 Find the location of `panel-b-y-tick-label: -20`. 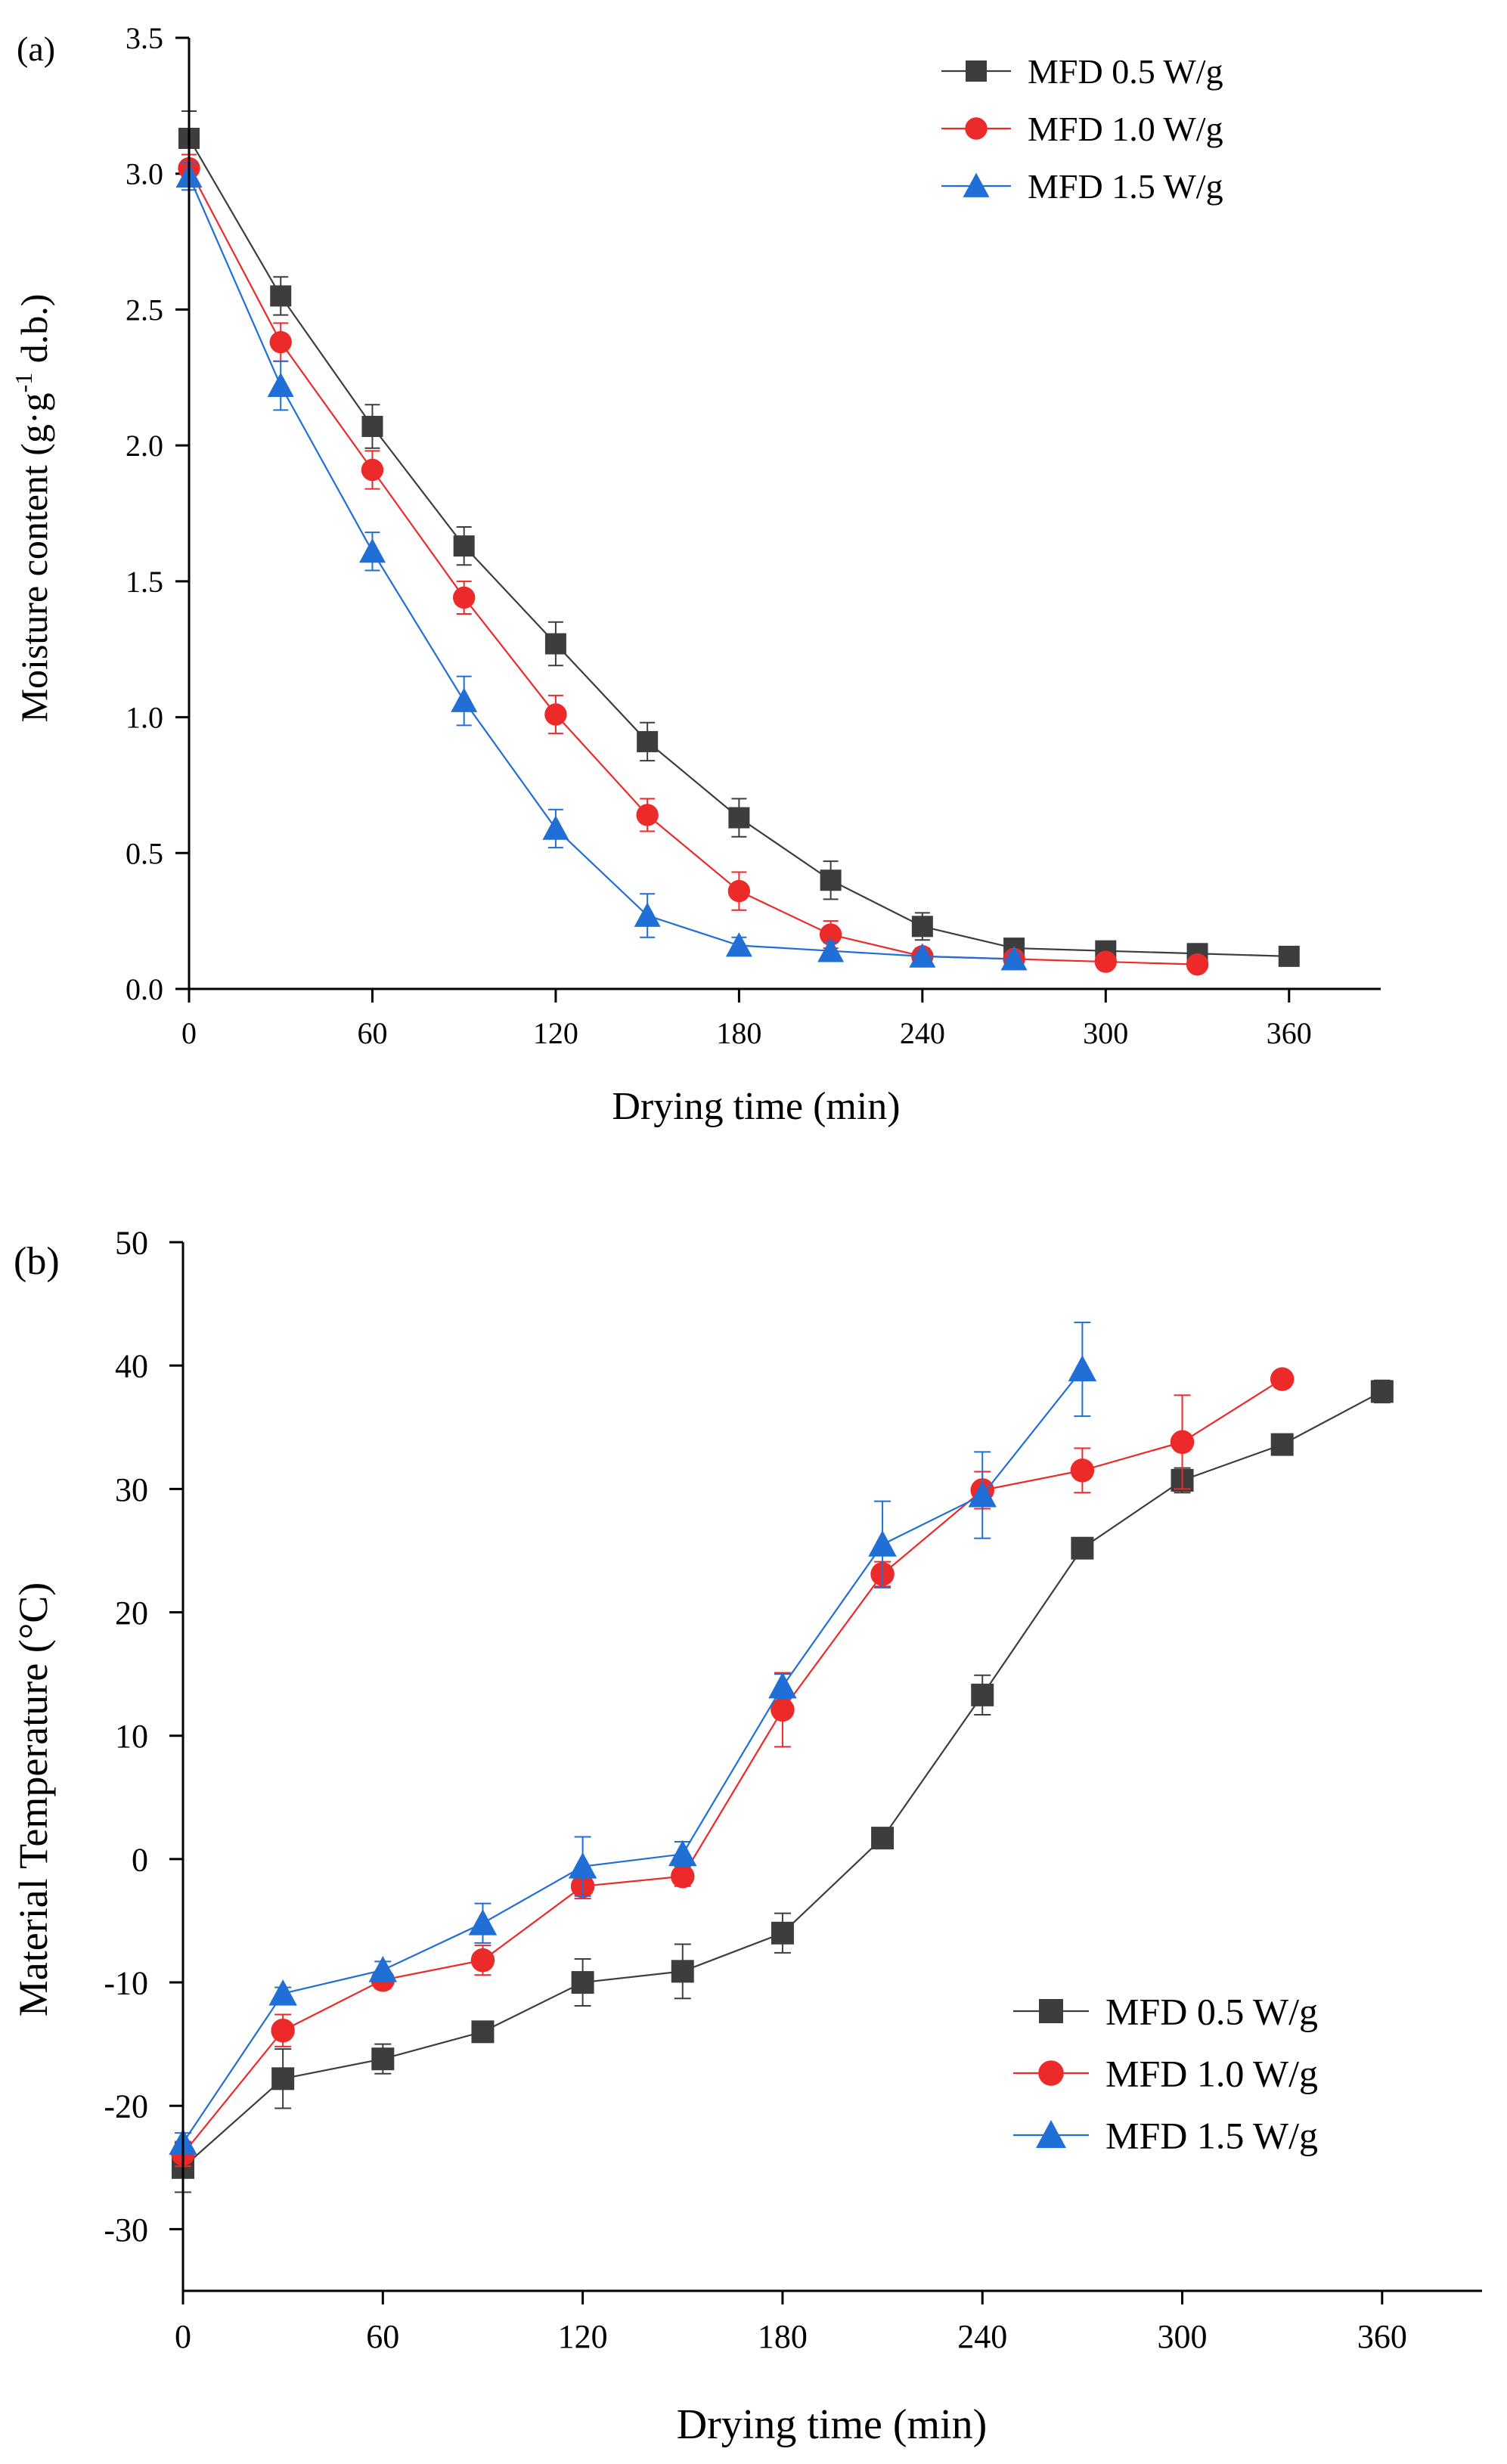

panel-b-y-tick-label: -20 is located at coordinates (126, 2106).